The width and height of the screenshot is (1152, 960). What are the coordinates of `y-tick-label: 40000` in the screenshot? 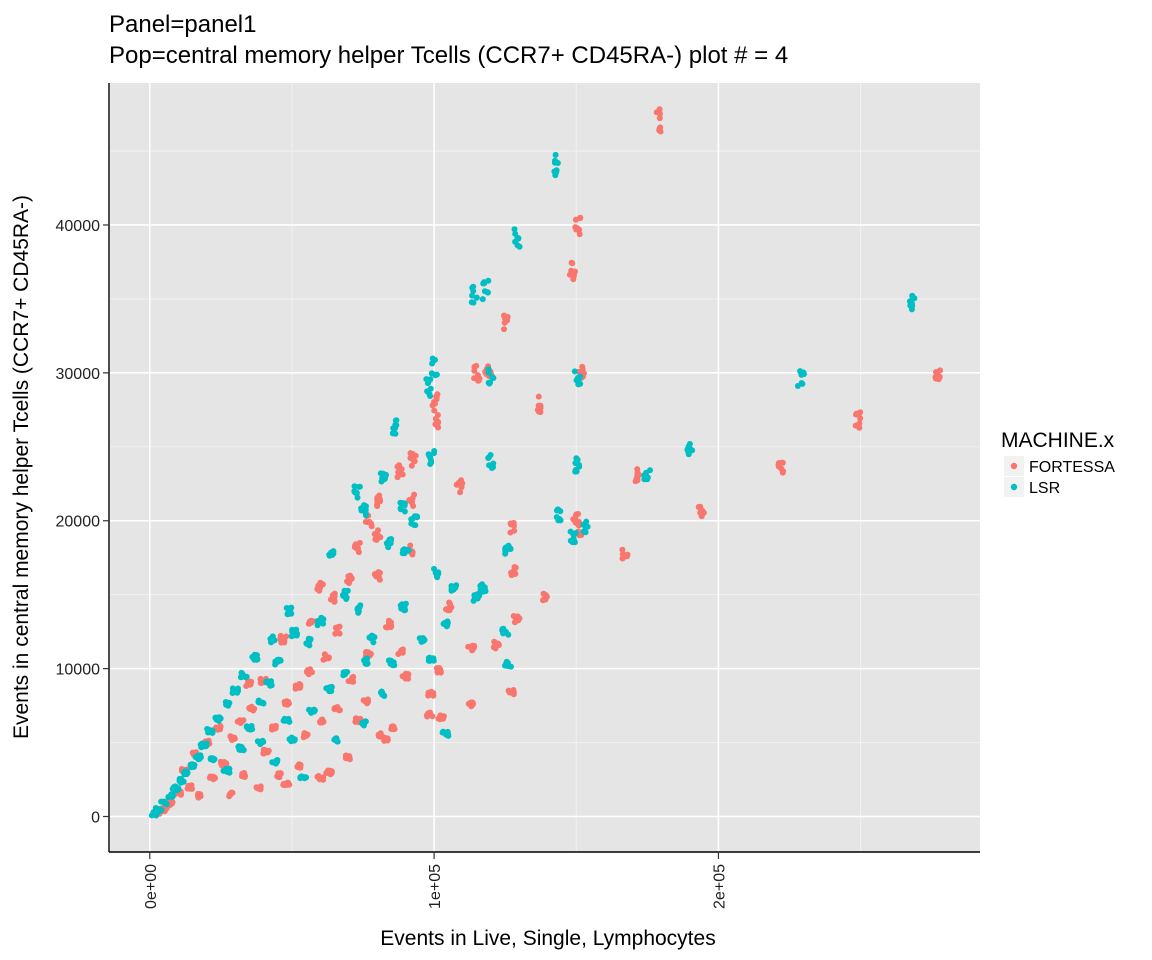 It's located at (78, 226).